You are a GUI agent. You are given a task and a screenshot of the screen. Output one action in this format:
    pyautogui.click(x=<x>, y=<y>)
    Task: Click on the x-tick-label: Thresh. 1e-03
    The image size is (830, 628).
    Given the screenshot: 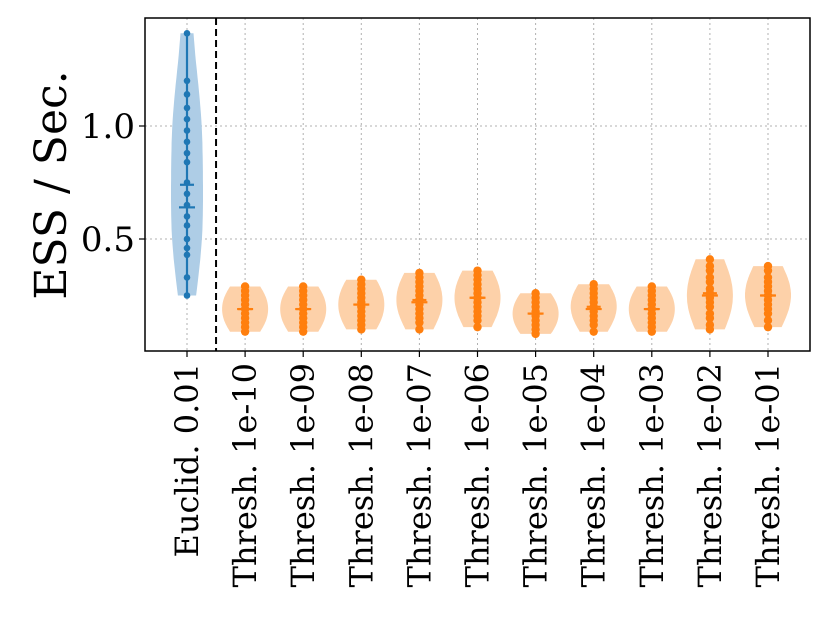 What is the action you would take?
    pyautogui.click(x=652, y=475)
    